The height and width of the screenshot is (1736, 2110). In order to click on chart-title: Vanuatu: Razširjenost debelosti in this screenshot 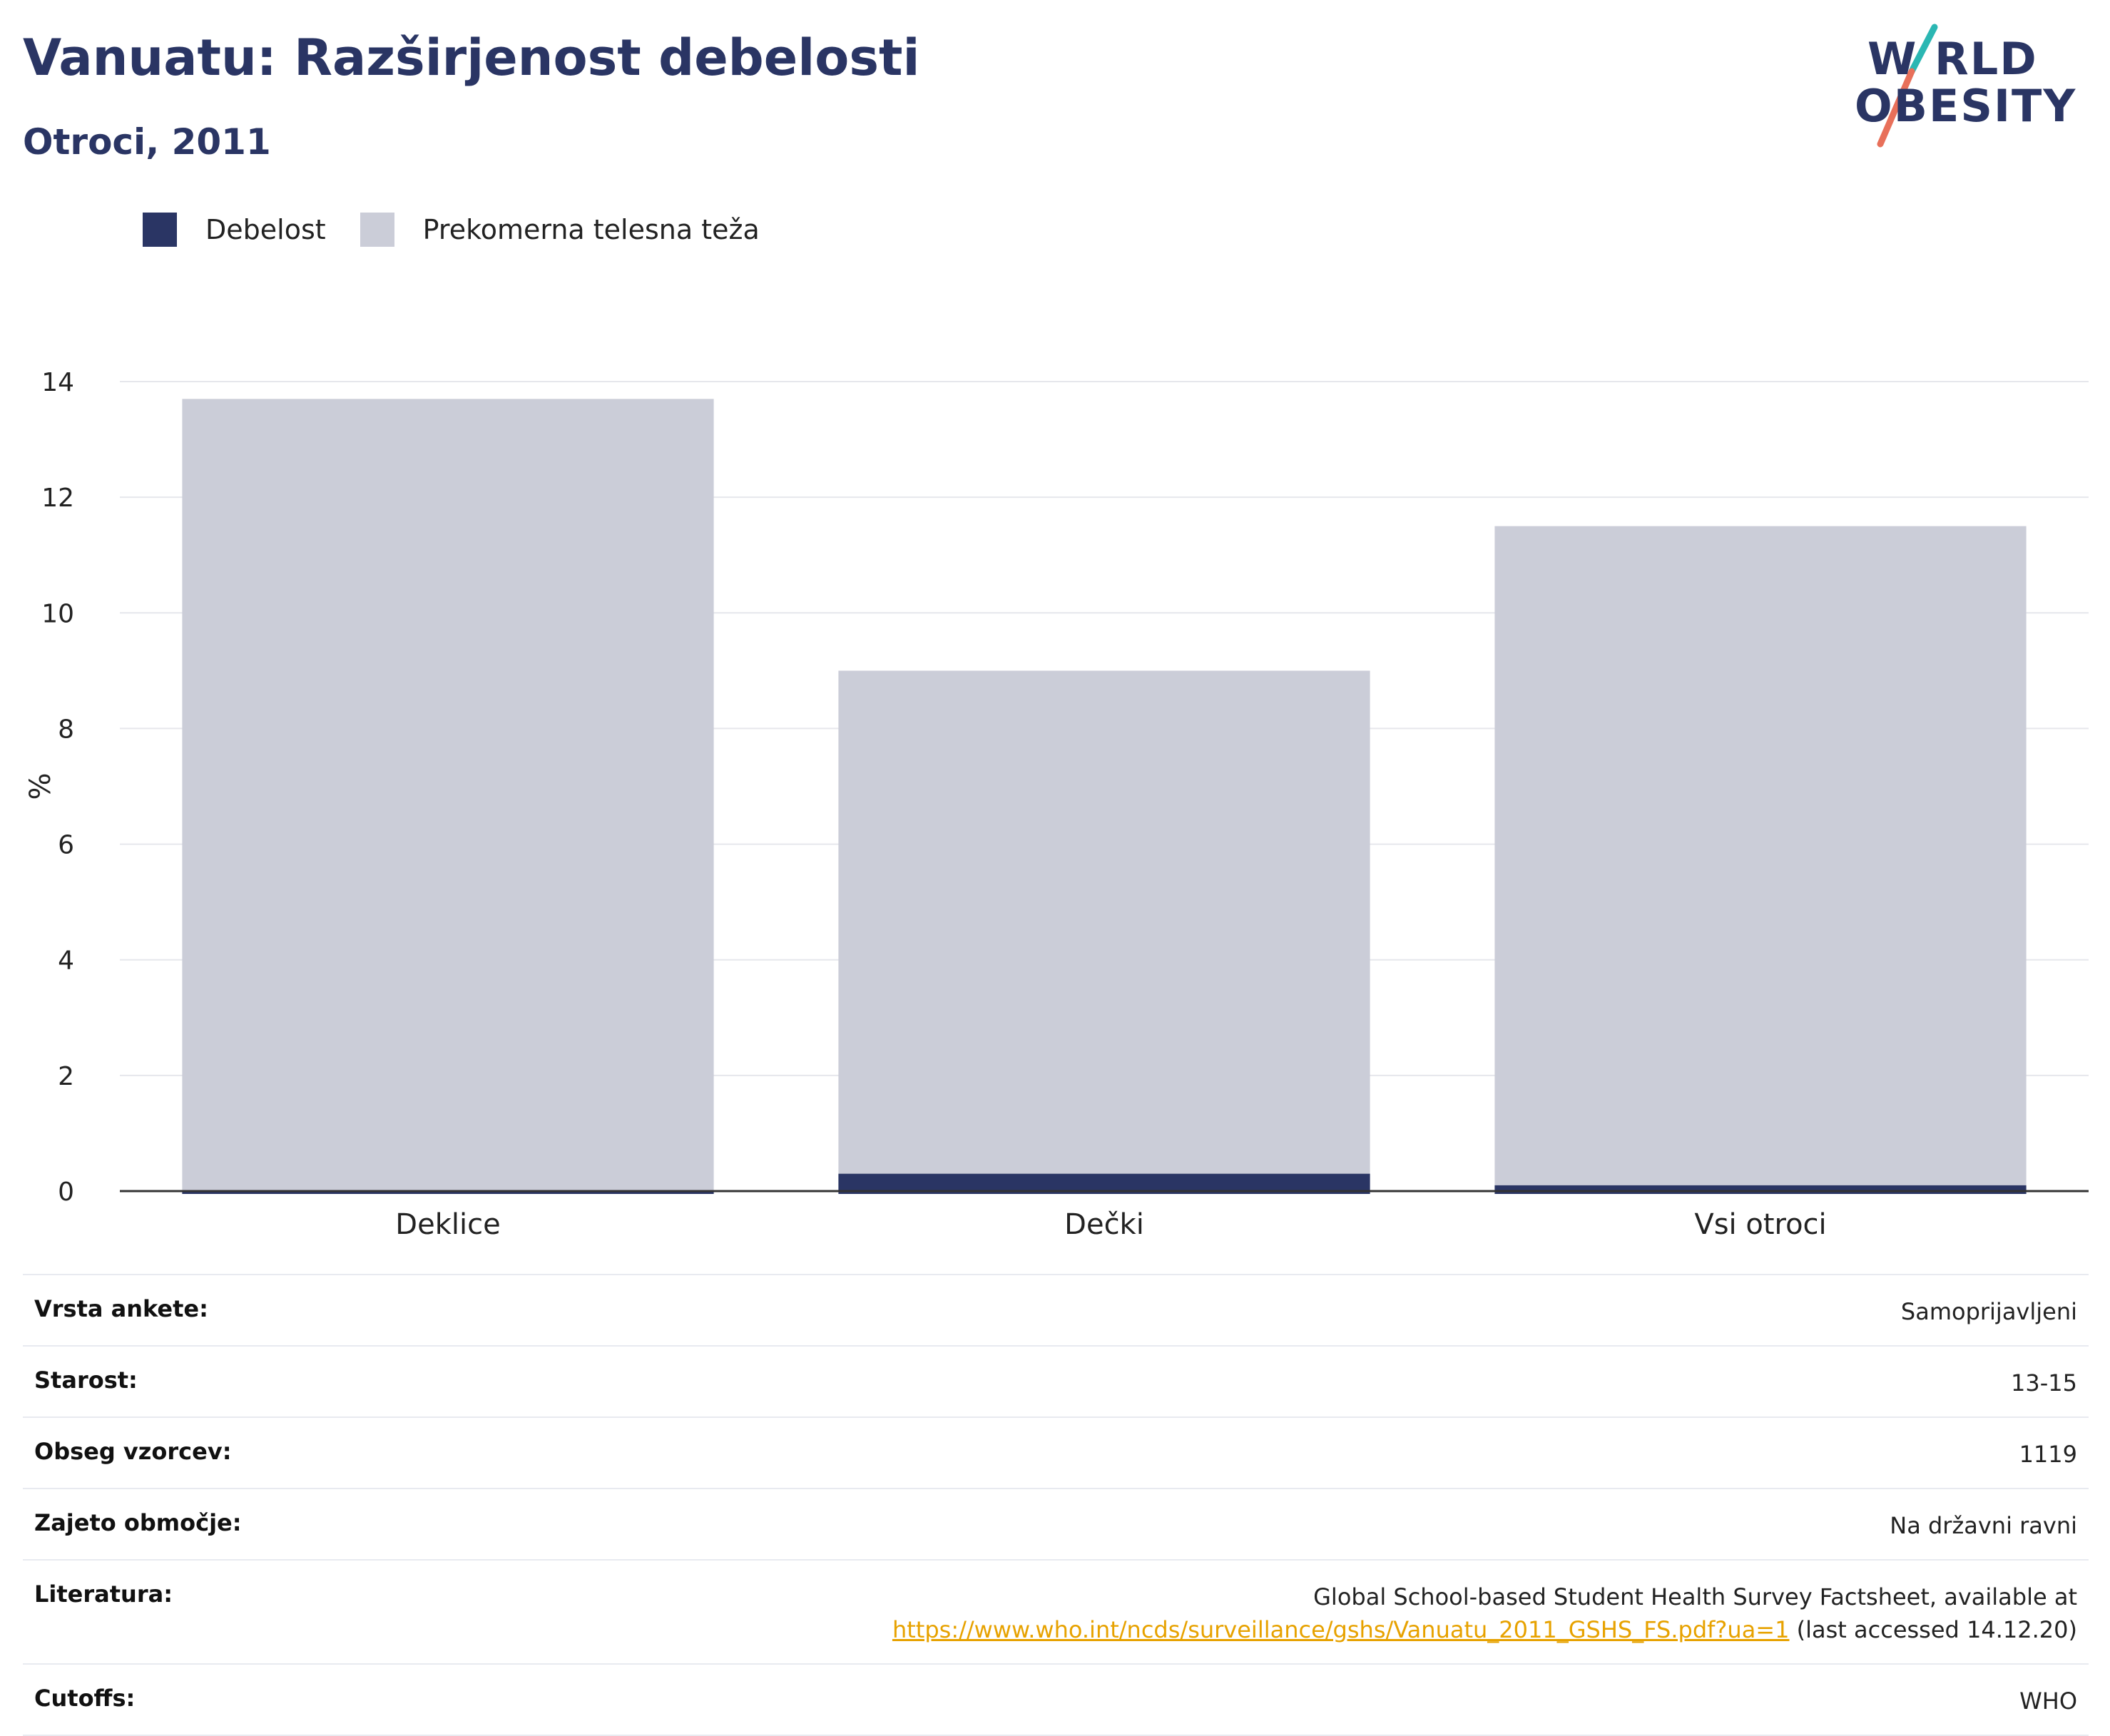, I will do `click(471, 58)`.